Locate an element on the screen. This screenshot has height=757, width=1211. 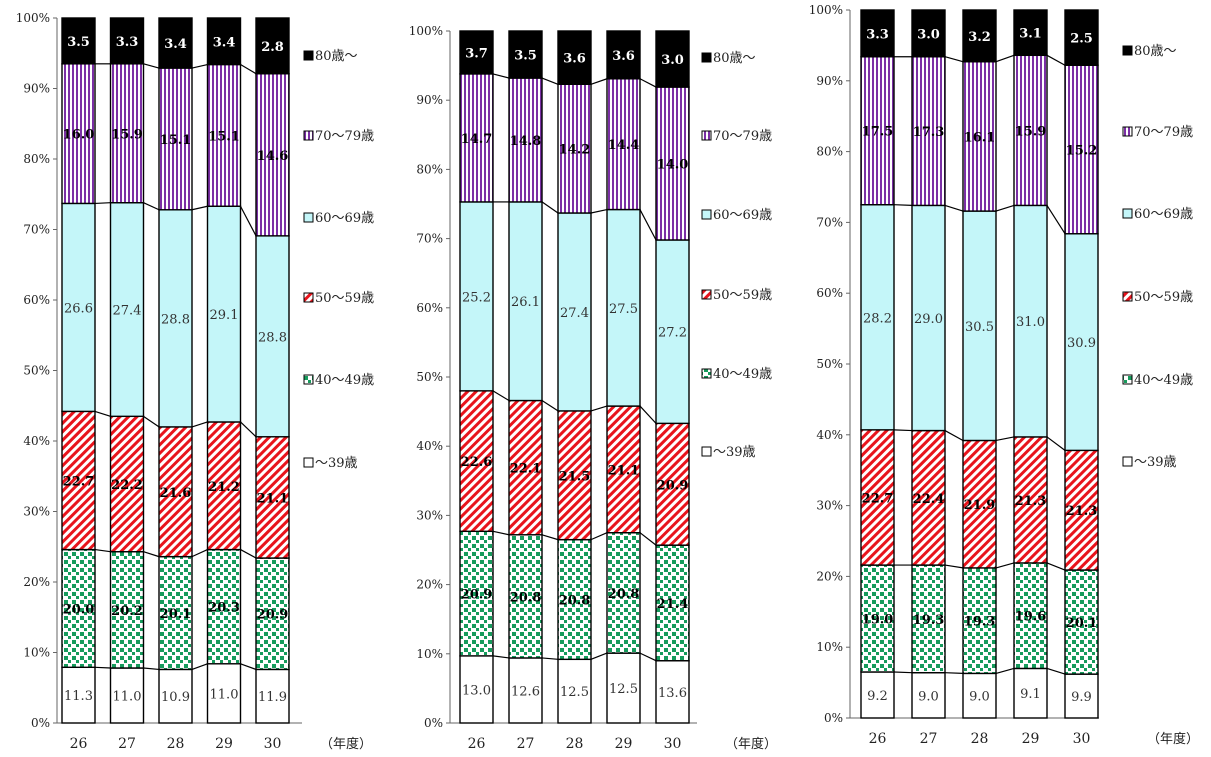
data-label: 3.6 is located at coordinates (623, 56).